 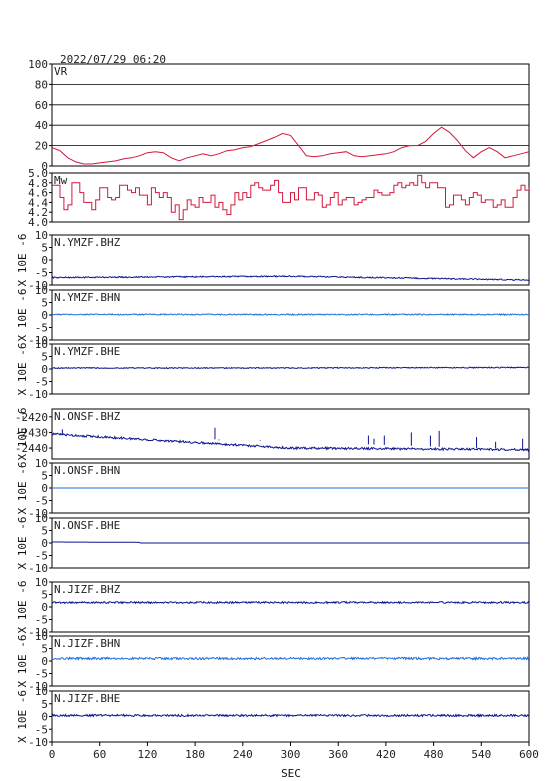 I want to click on y-tick-label: 4.6, so click(x=38, y=193).